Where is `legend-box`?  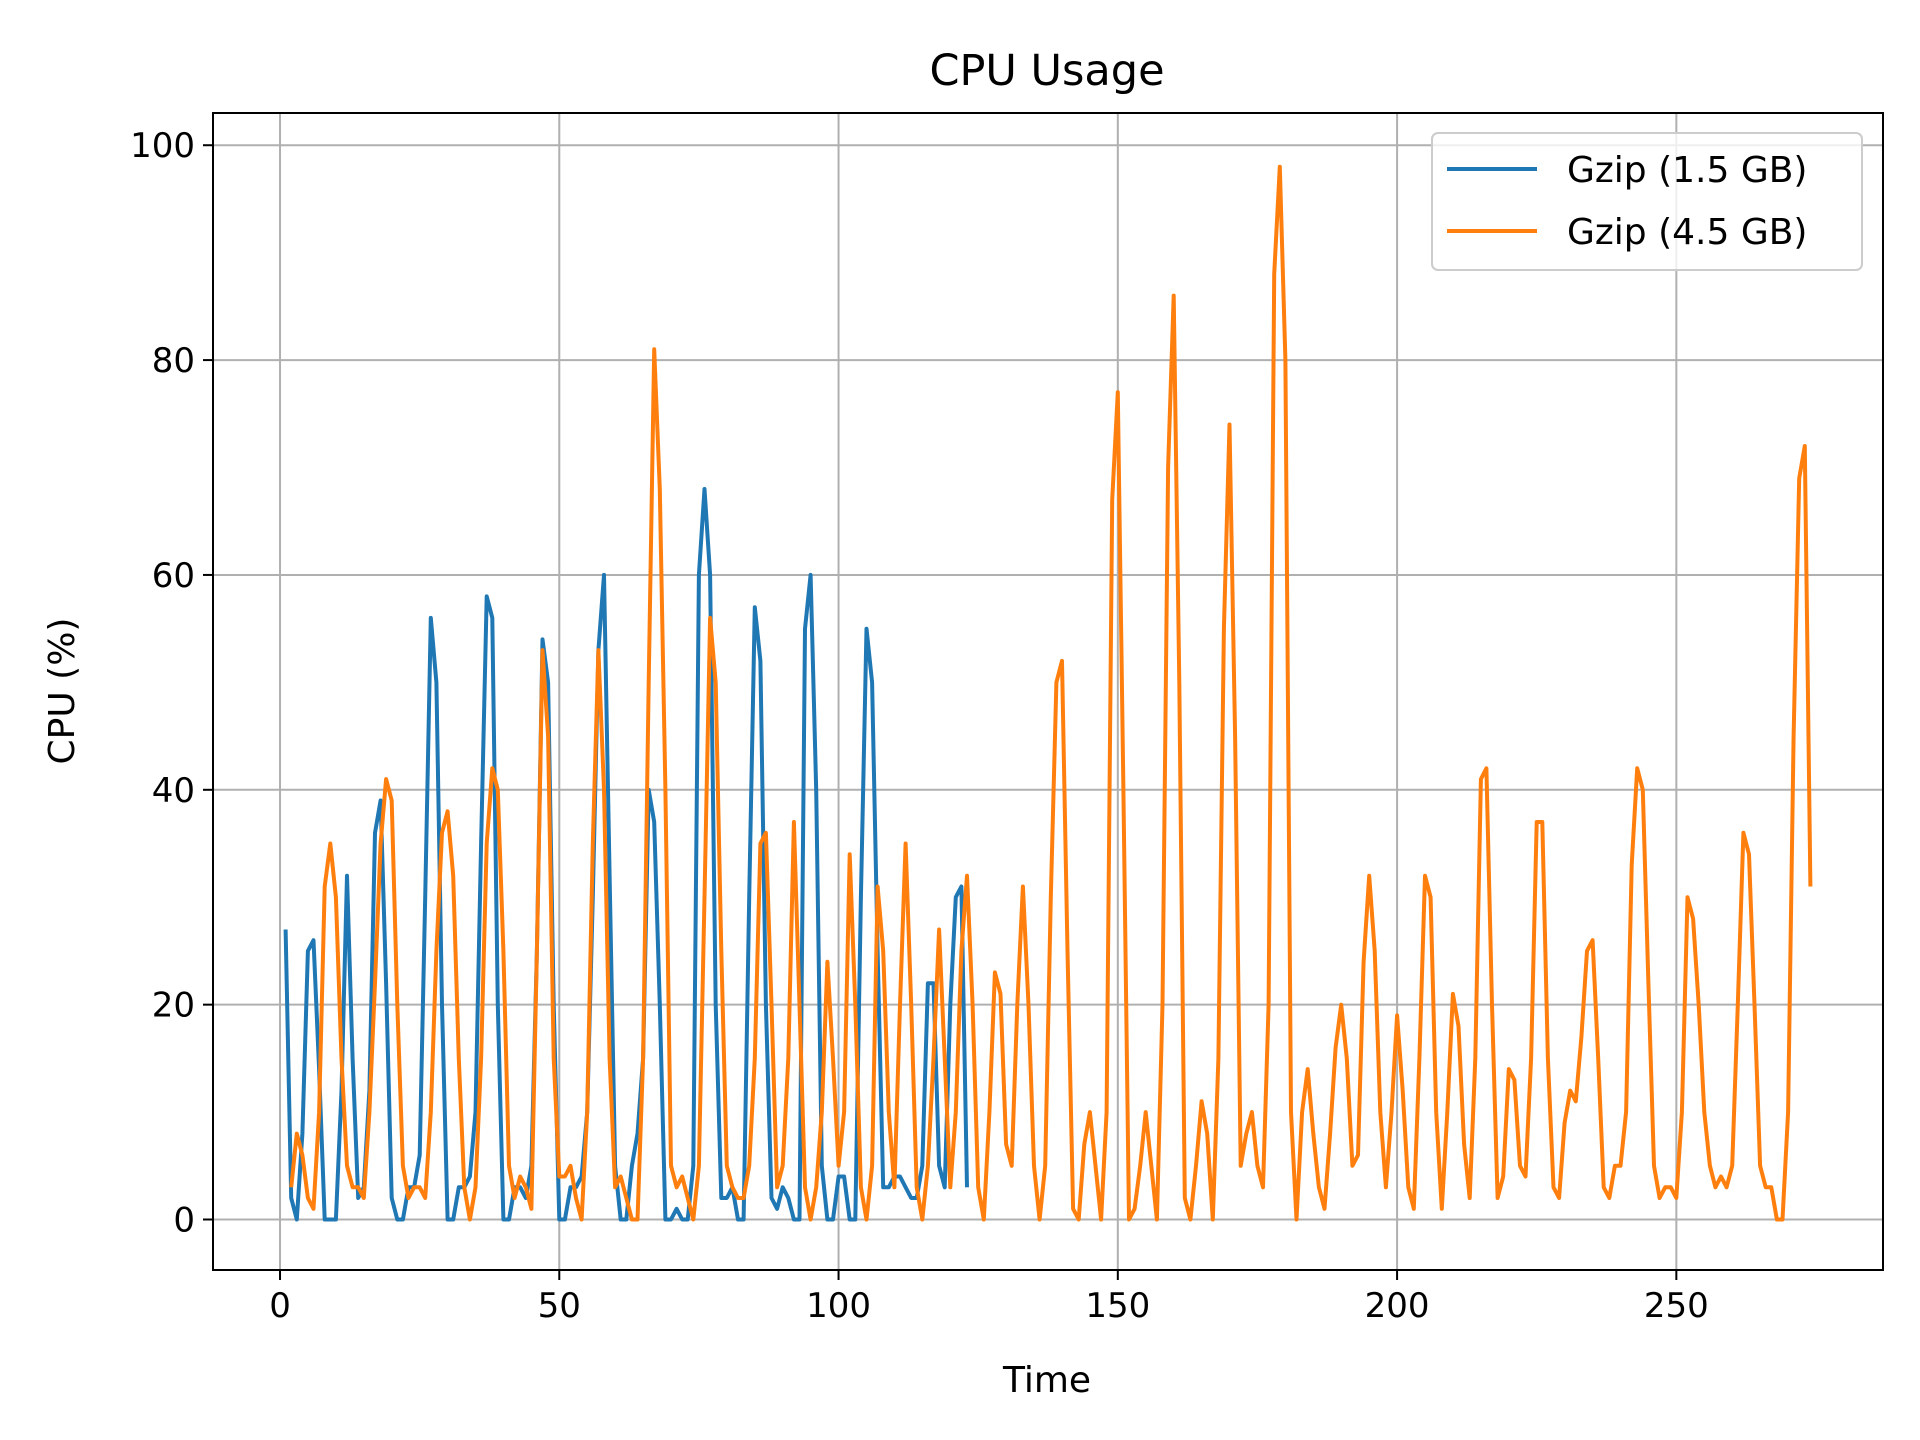
legend-box is located at coordinates (1647, 201).